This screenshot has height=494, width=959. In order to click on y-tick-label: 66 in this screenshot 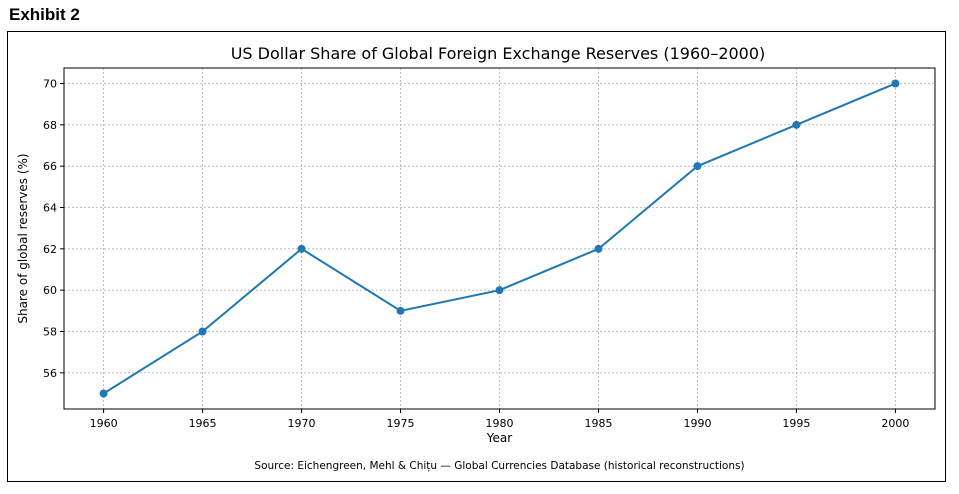, I will do `click(50, 166)`.